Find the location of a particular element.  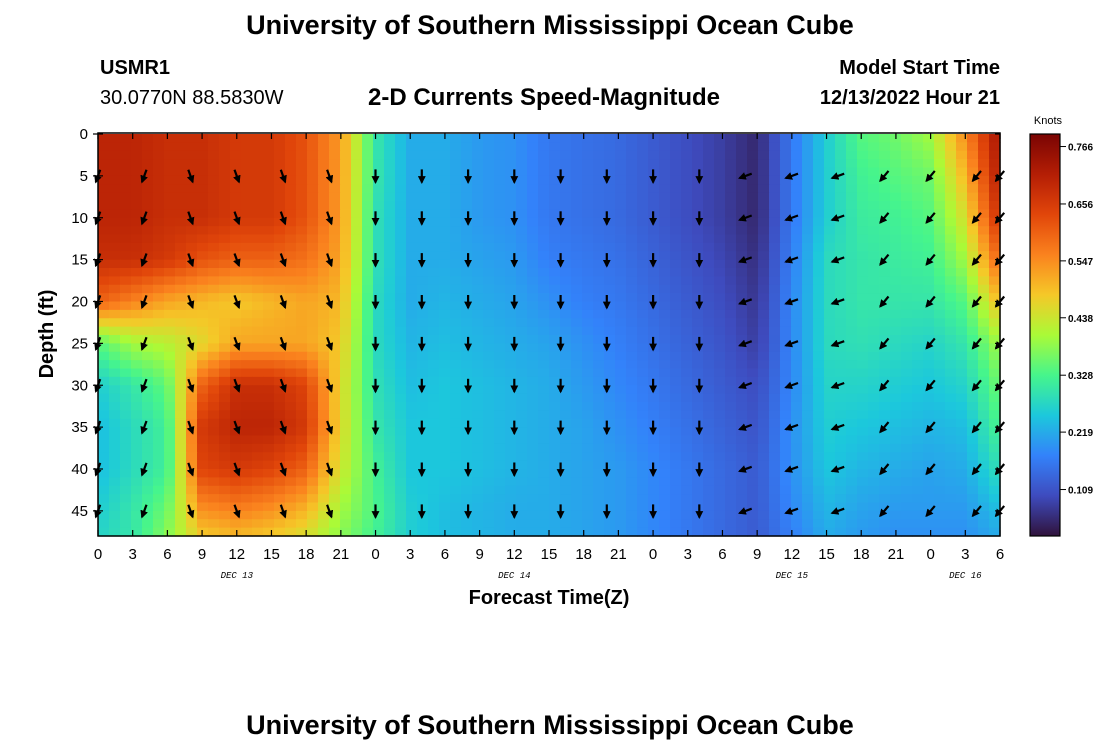

station-coordinates: 30.0770N 88.5830W is located at coordinates (192, 98).